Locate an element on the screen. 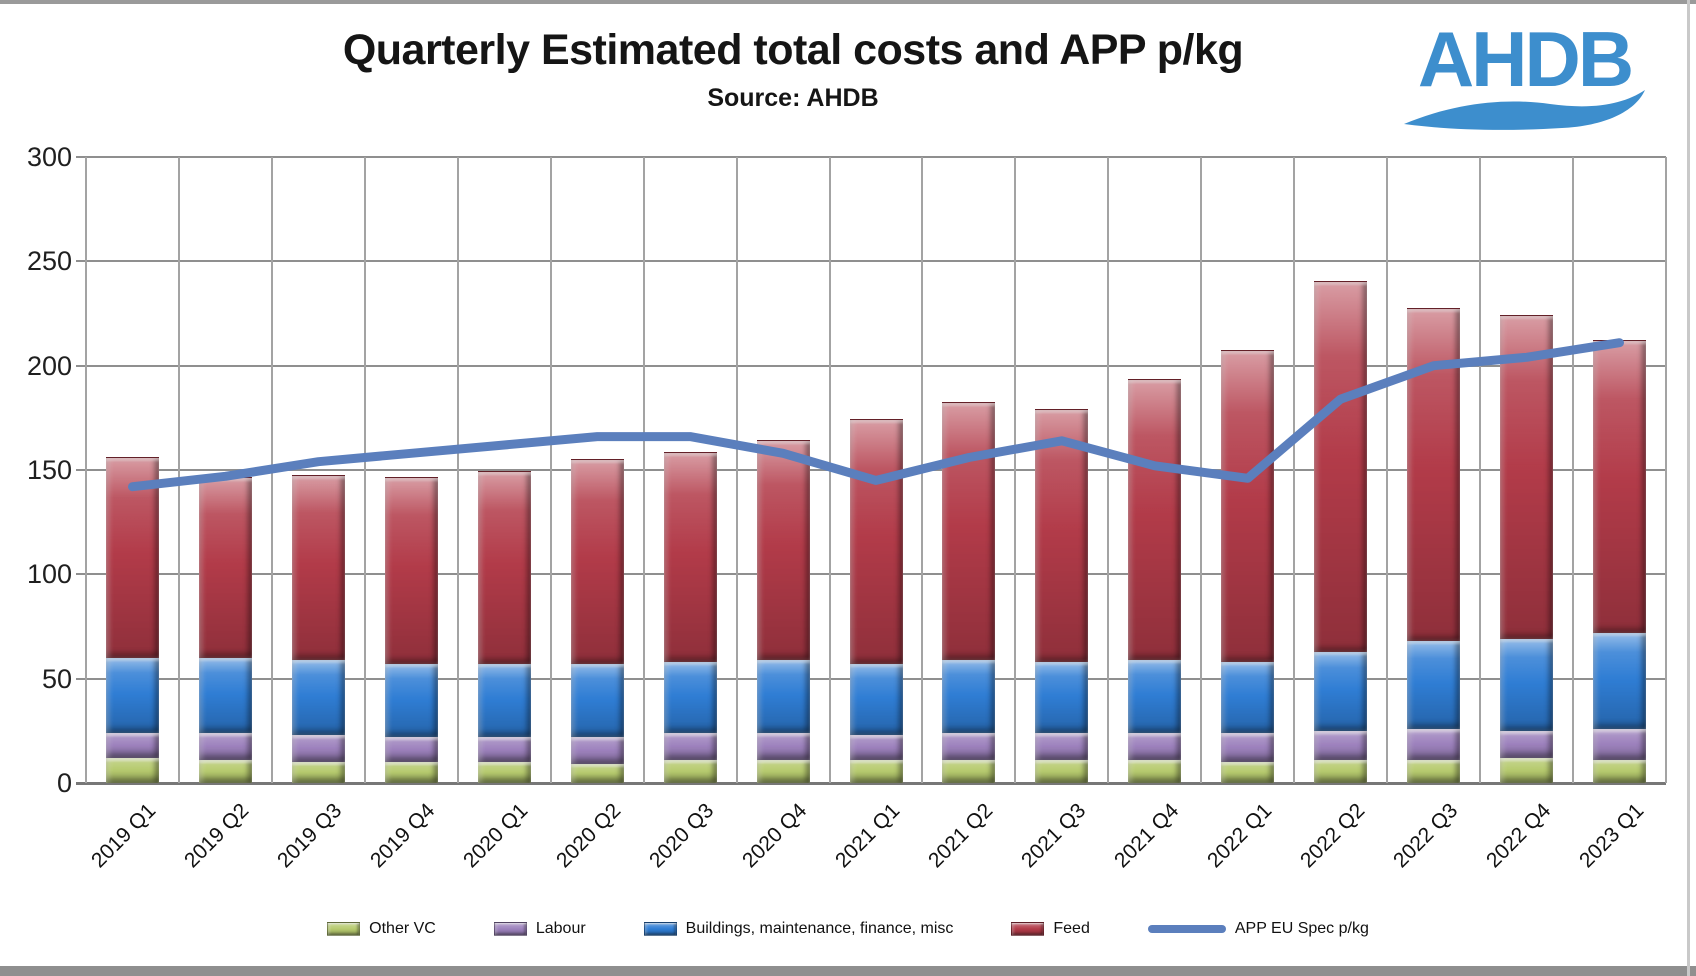 This screenshot has height=976, width=1696. x-tick-label: 2021 Q2 is located at coordinates (960, 836).